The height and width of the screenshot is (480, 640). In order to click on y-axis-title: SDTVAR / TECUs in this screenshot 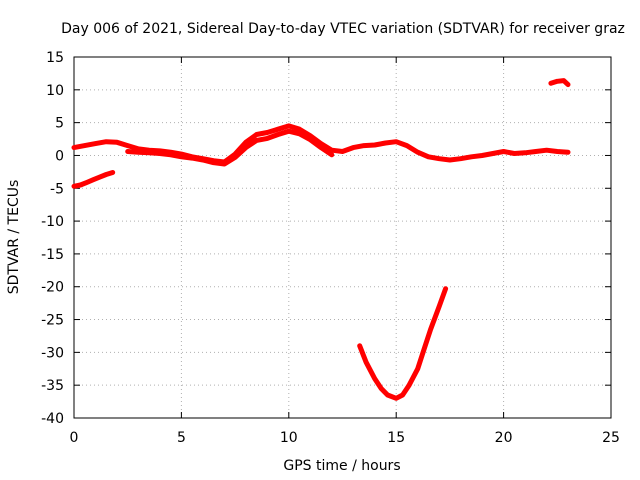, I will do `click(14, 237)`.